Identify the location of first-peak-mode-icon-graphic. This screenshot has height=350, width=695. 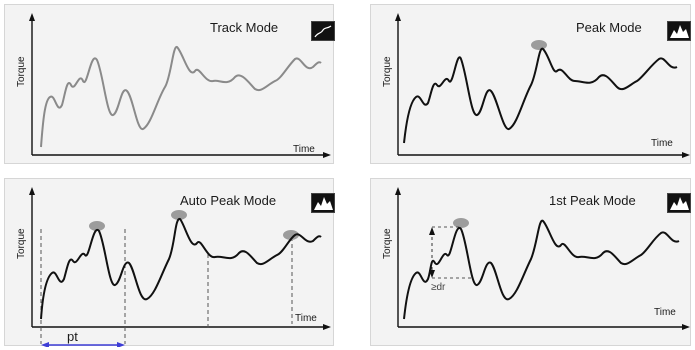
(679, 203).